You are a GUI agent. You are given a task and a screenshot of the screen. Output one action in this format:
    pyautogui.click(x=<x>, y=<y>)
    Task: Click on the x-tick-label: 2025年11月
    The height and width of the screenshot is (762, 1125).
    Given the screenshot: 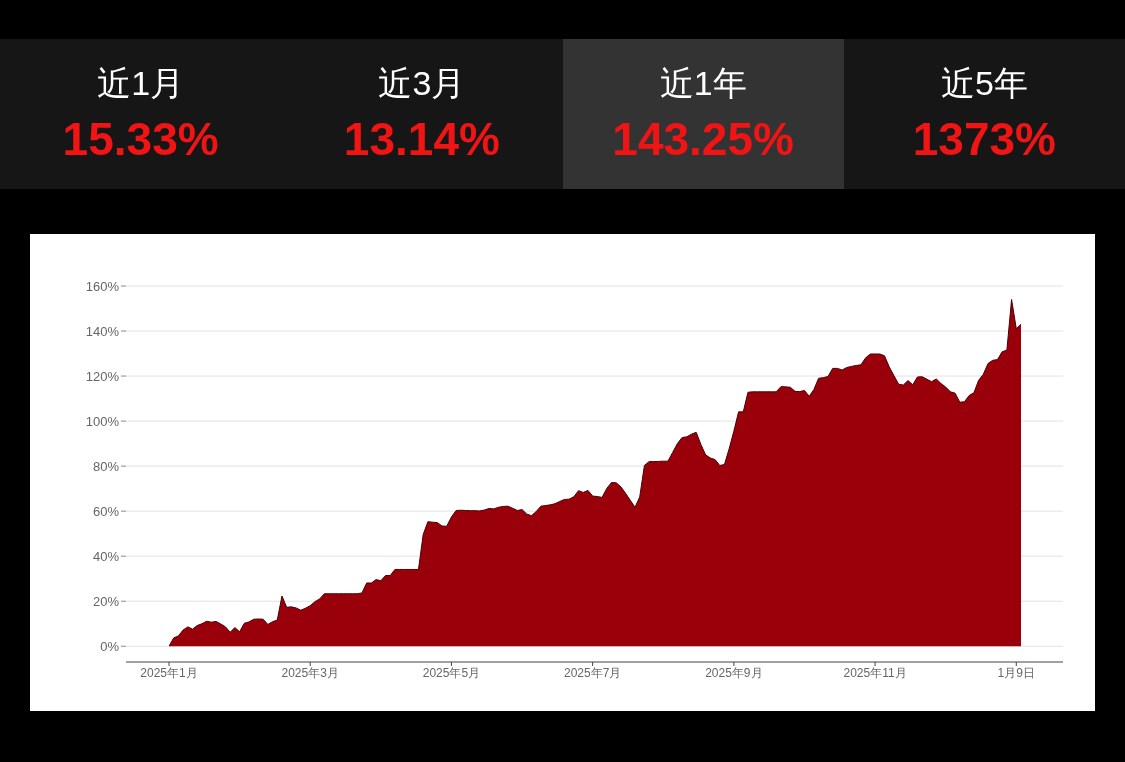 What is the action you would take?
    pyautogui.click(x=875, y=672)
    